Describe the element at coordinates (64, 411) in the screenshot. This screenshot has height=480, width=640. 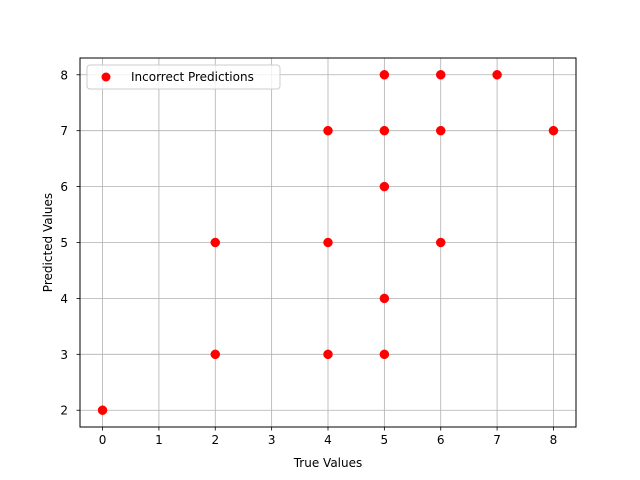
I see `y-tick-label: 2` at that location.